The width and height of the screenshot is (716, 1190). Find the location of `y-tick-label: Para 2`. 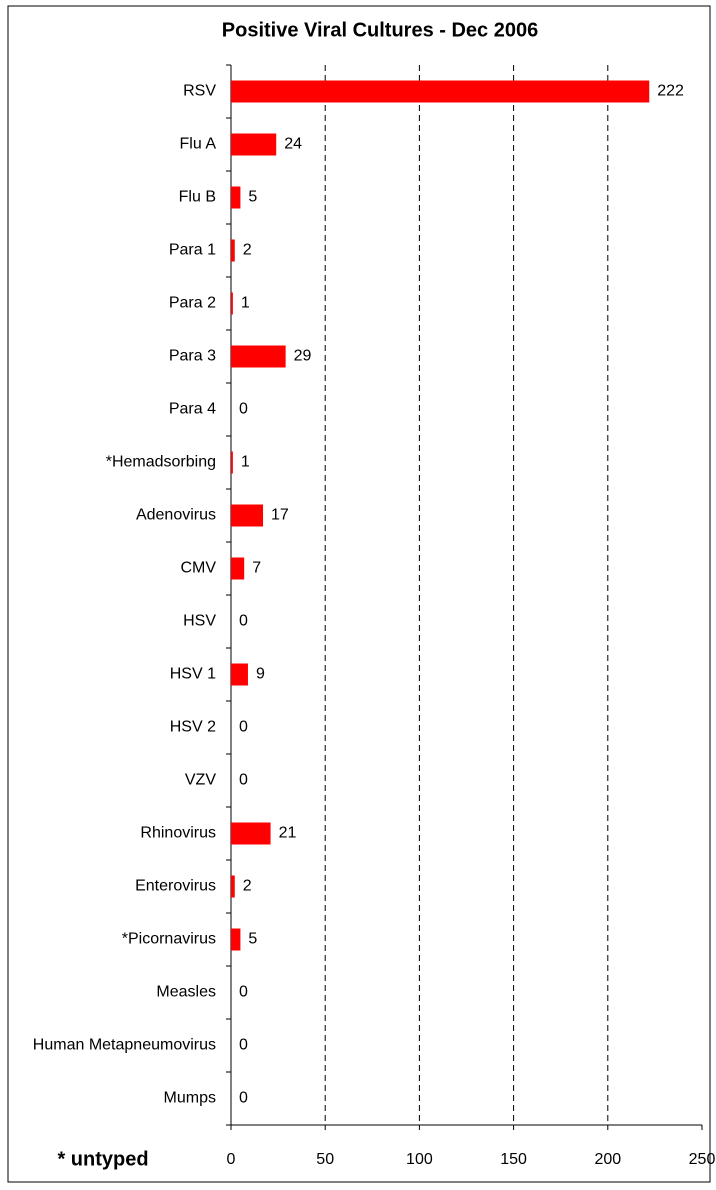

y-tick-label: Para 2 is located at coordinates (192, 303).